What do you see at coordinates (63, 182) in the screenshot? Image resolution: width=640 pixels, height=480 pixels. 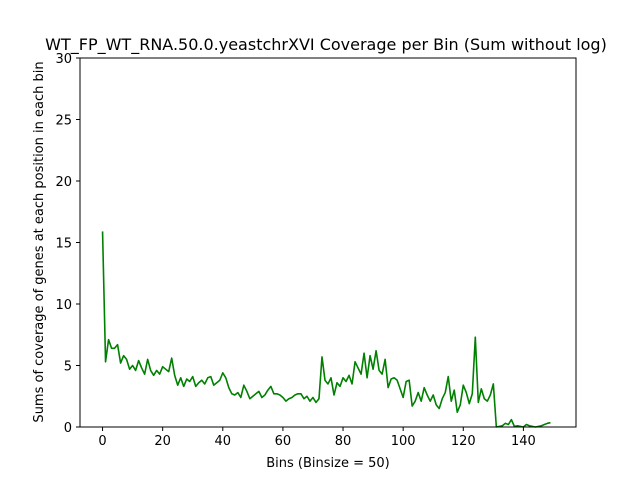 I see `y-tick-label: 20` at bounding box center [63, 182].